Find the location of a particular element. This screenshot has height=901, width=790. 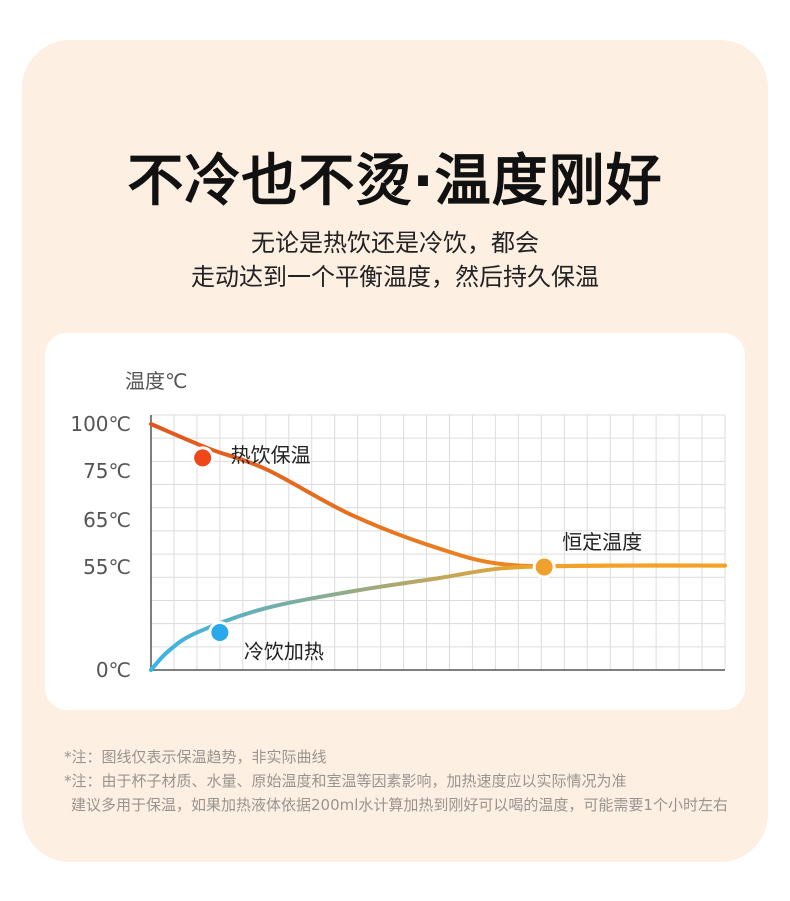

footnote-1: *注：图线仅表示保温趋势，非实际曲线 is located at coordinates (195, 757).